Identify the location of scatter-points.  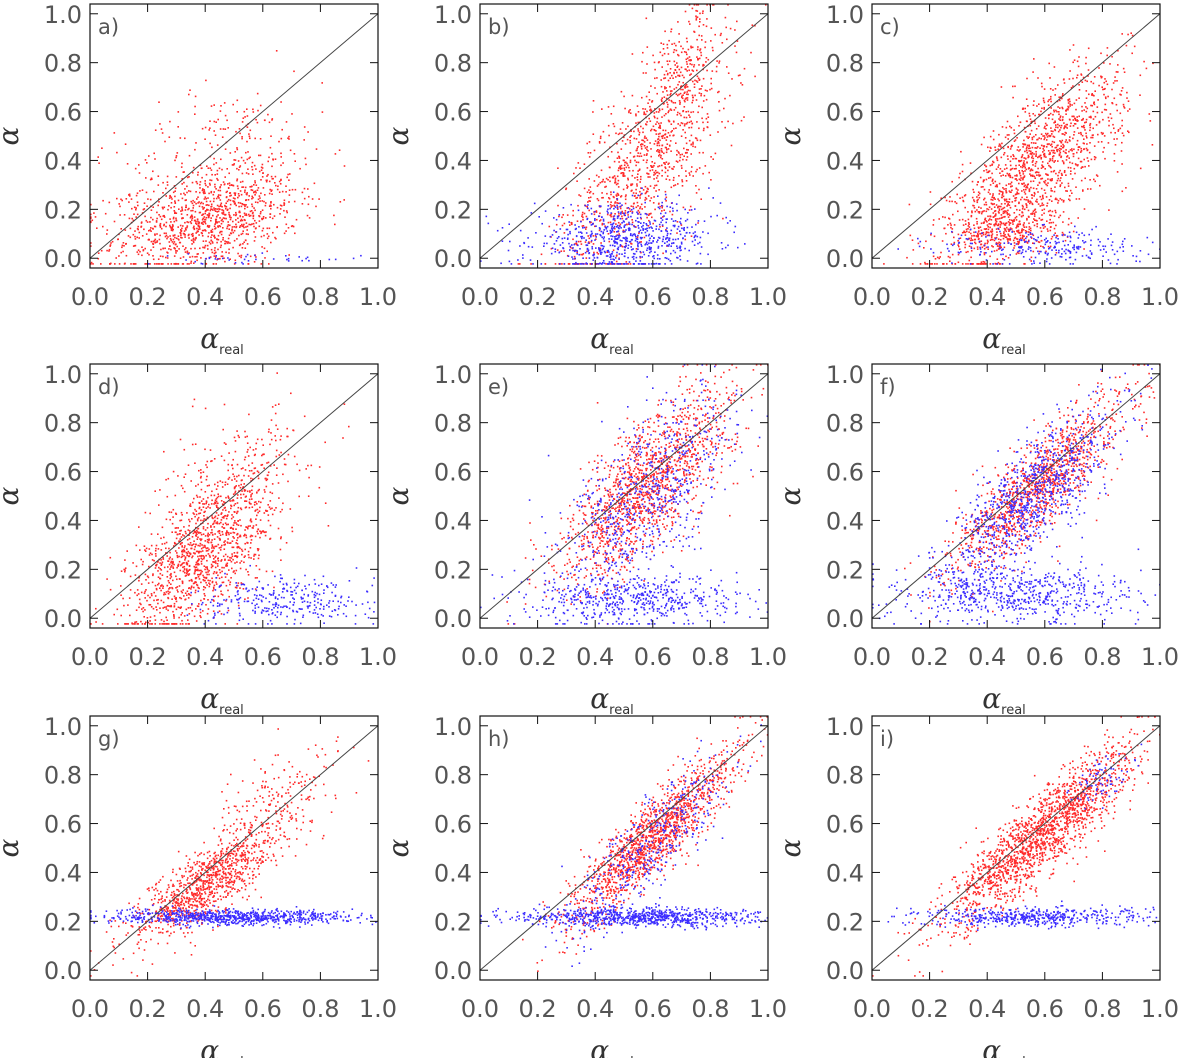
(623, 134).